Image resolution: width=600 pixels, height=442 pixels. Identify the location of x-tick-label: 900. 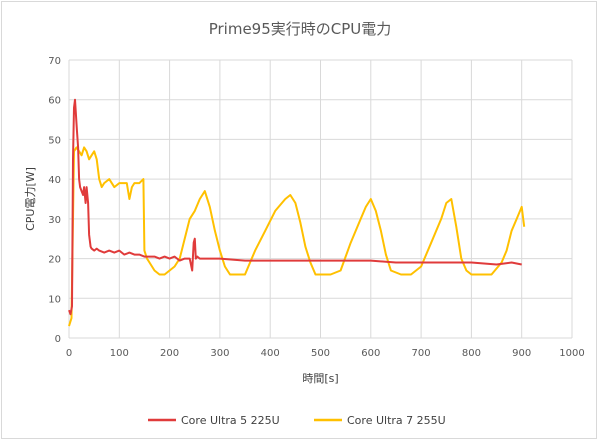
(521, 353).